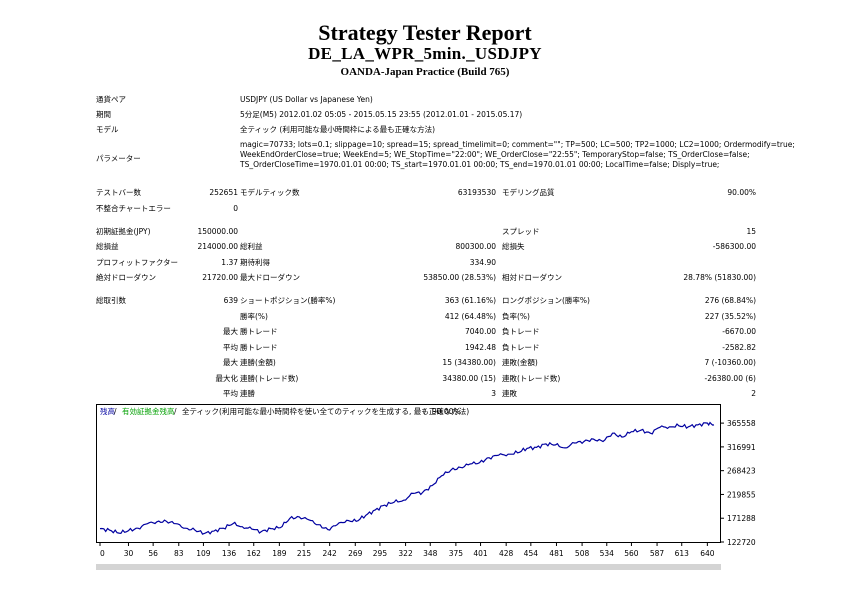 This screenshot has width=850, height=600. I want to click on avg-cons-losses-label: 連敗, so click(509, 393).